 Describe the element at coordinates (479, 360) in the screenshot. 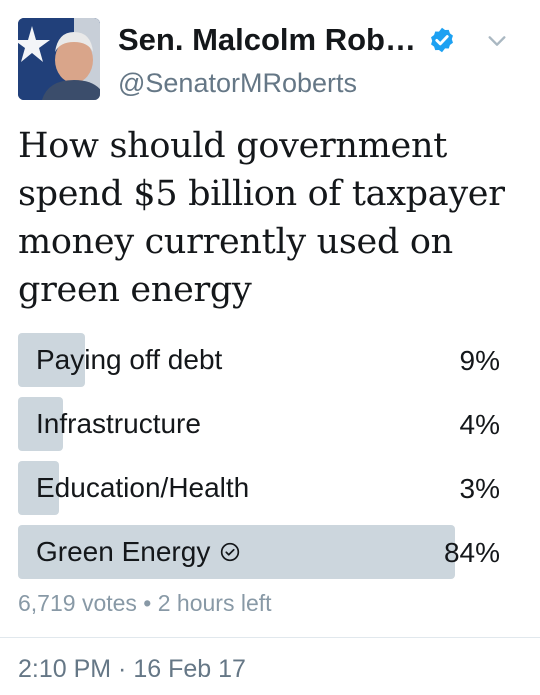

I see `poll-option-percent: 9%` at that location.